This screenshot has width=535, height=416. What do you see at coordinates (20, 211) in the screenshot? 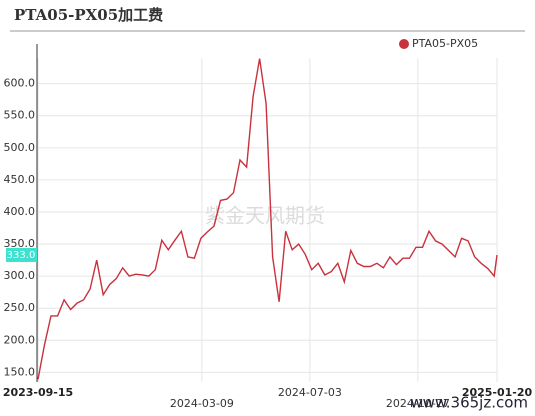
I see `y-tick-label: 400.0` at bounding box center [20, 211].